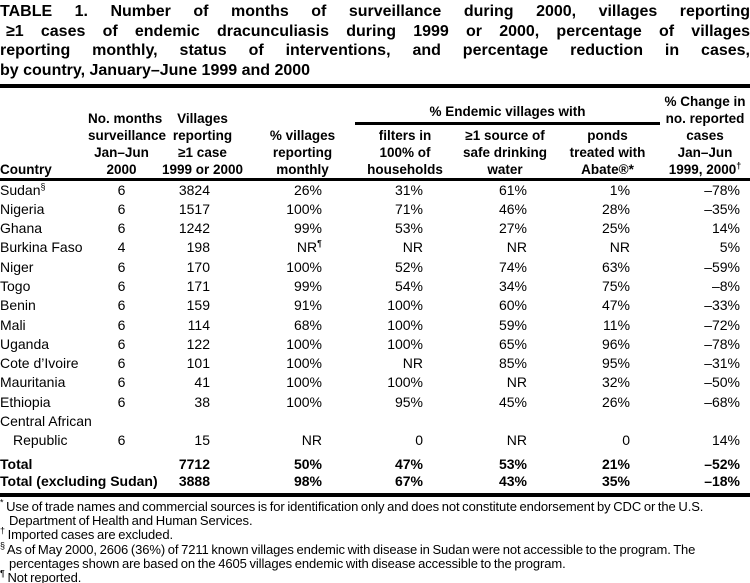 This screenshot has width=750, height=583. Describe the element at coordinates (155, 70) in the screenshot. I see `table-title-line: by country, January–June 1999 and 2000` at that location.